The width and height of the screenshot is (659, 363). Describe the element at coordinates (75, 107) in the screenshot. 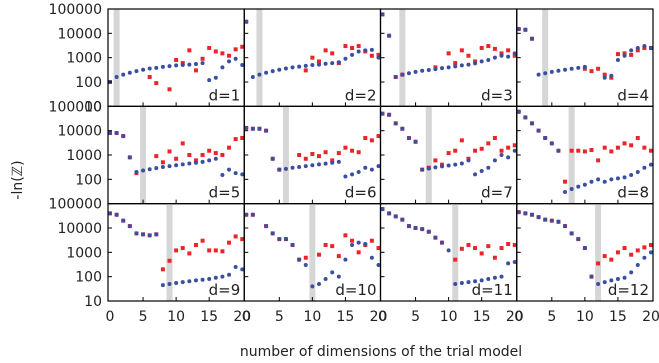

I see `y-tick-label: 100000` at that location.